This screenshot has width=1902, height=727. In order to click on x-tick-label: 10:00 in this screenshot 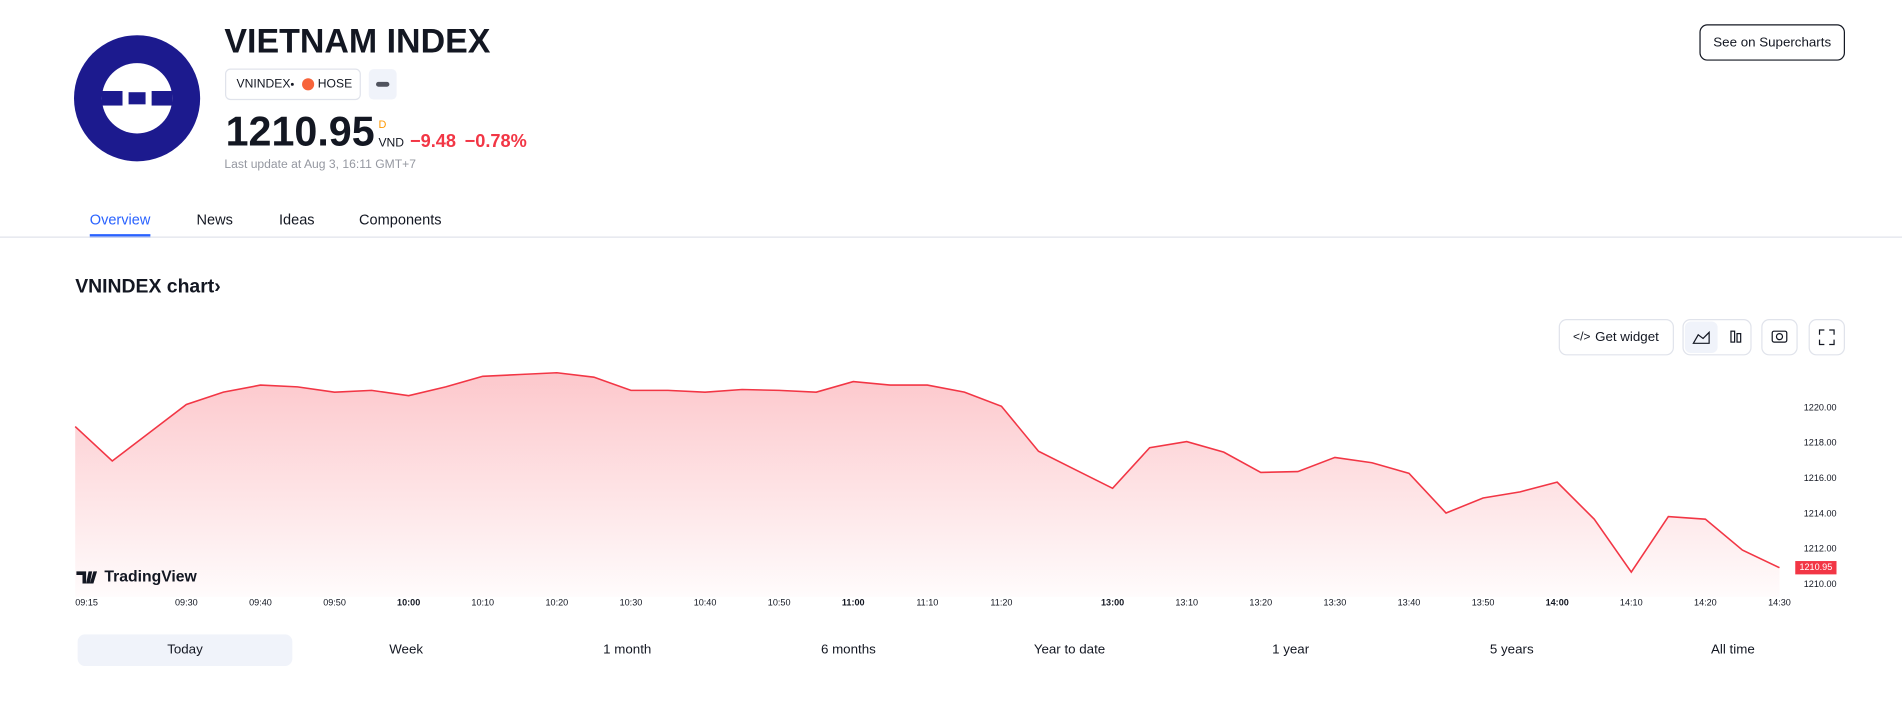, I will do `click(408, 602)`.